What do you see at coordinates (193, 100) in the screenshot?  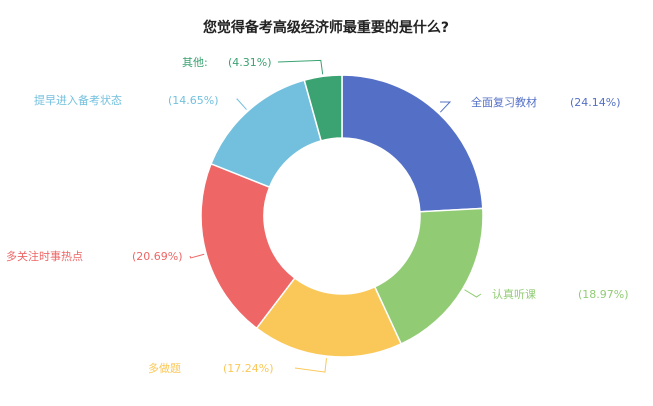 I see `slice-value-5: (14.65%)` at bounding box center [193, 100].